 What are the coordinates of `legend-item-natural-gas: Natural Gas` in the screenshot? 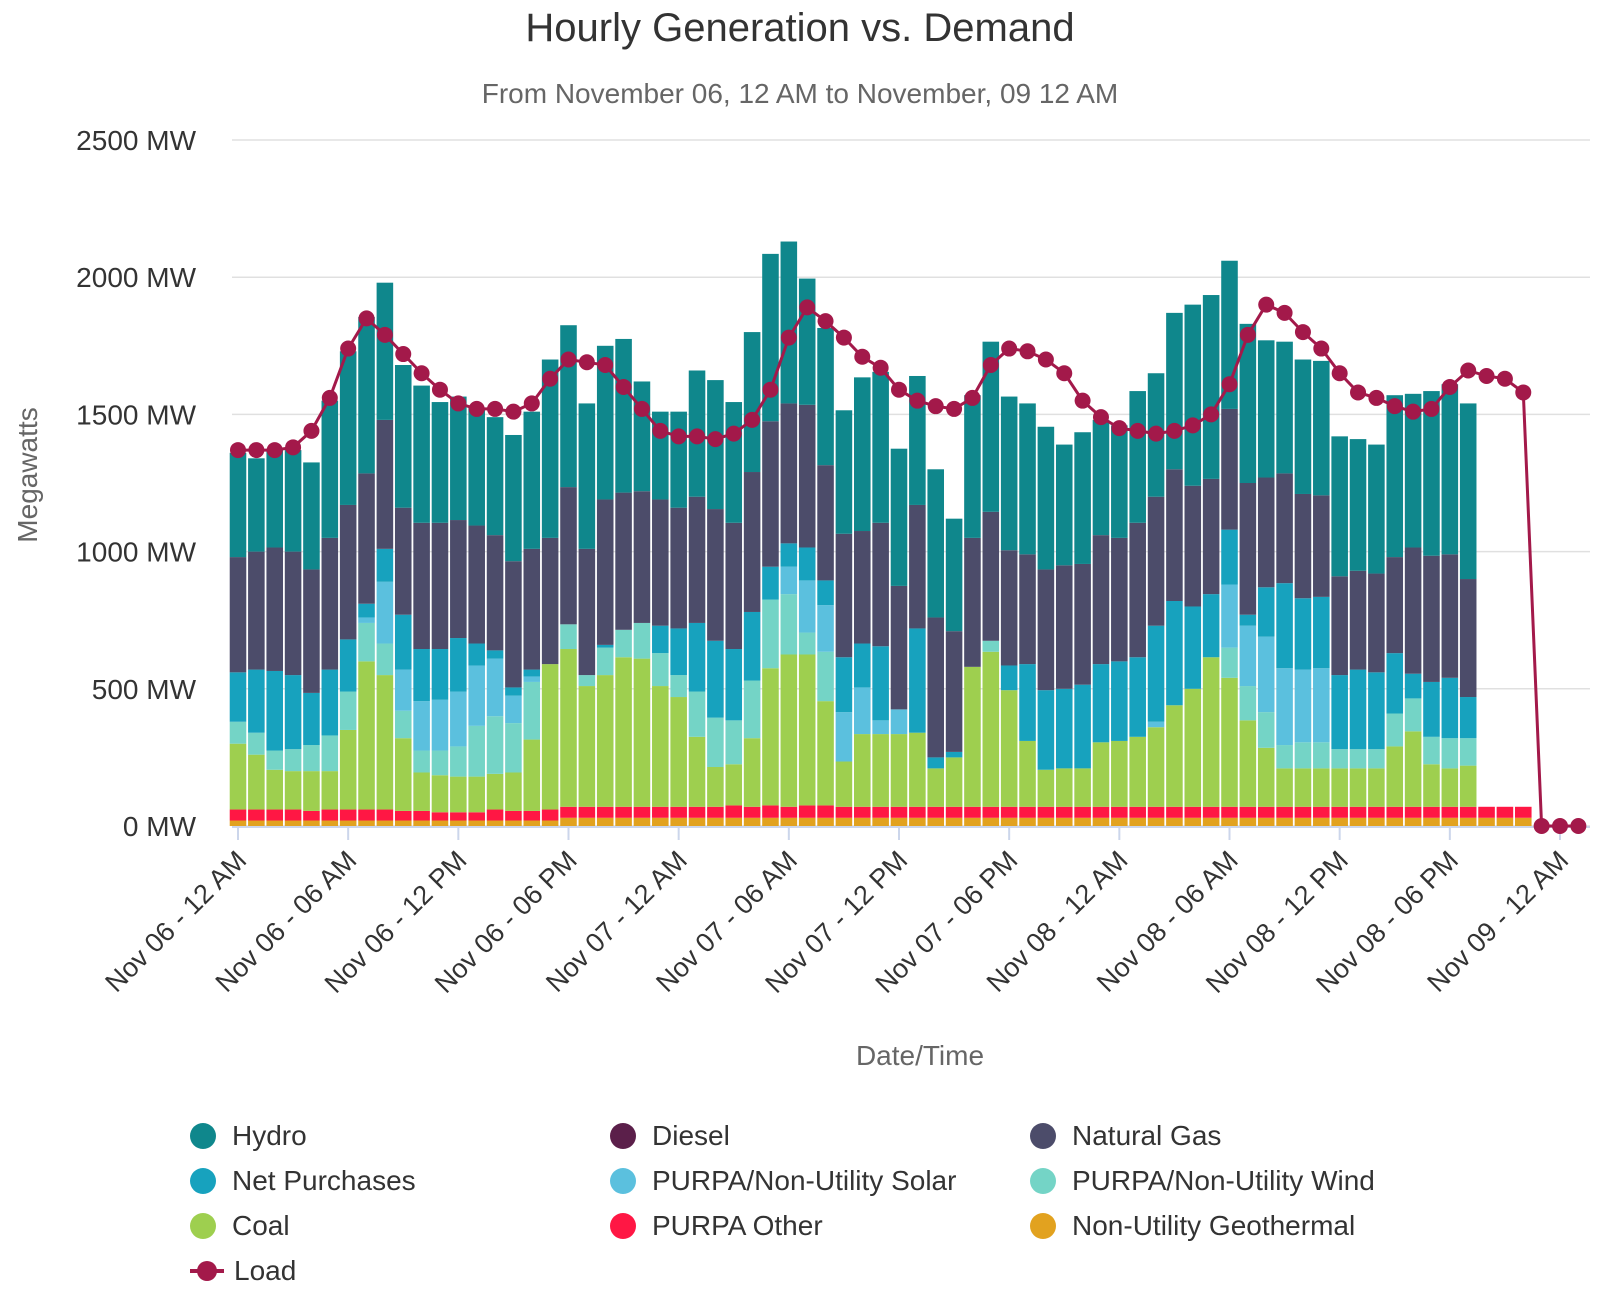 It's located at (1125, 1136).